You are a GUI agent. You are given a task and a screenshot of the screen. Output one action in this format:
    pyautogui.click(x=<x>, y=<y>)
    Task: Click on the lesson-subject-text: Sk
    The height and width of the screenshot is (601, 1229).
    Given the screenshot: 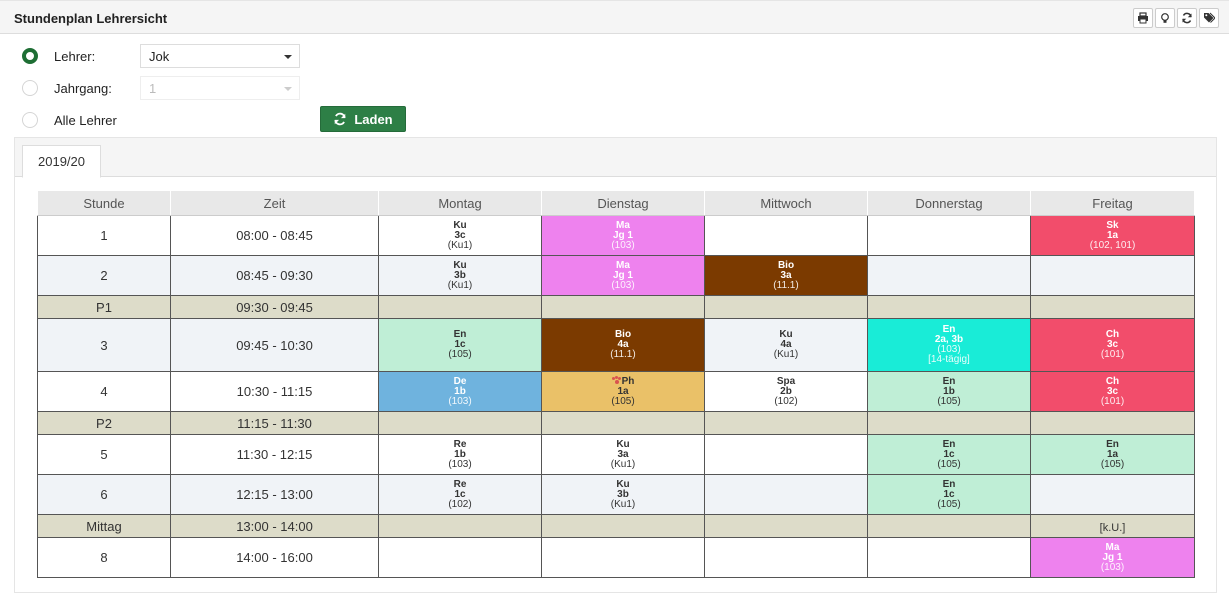 What is the action you would take?
    pyautogui.click(x=1112, y=225)
    